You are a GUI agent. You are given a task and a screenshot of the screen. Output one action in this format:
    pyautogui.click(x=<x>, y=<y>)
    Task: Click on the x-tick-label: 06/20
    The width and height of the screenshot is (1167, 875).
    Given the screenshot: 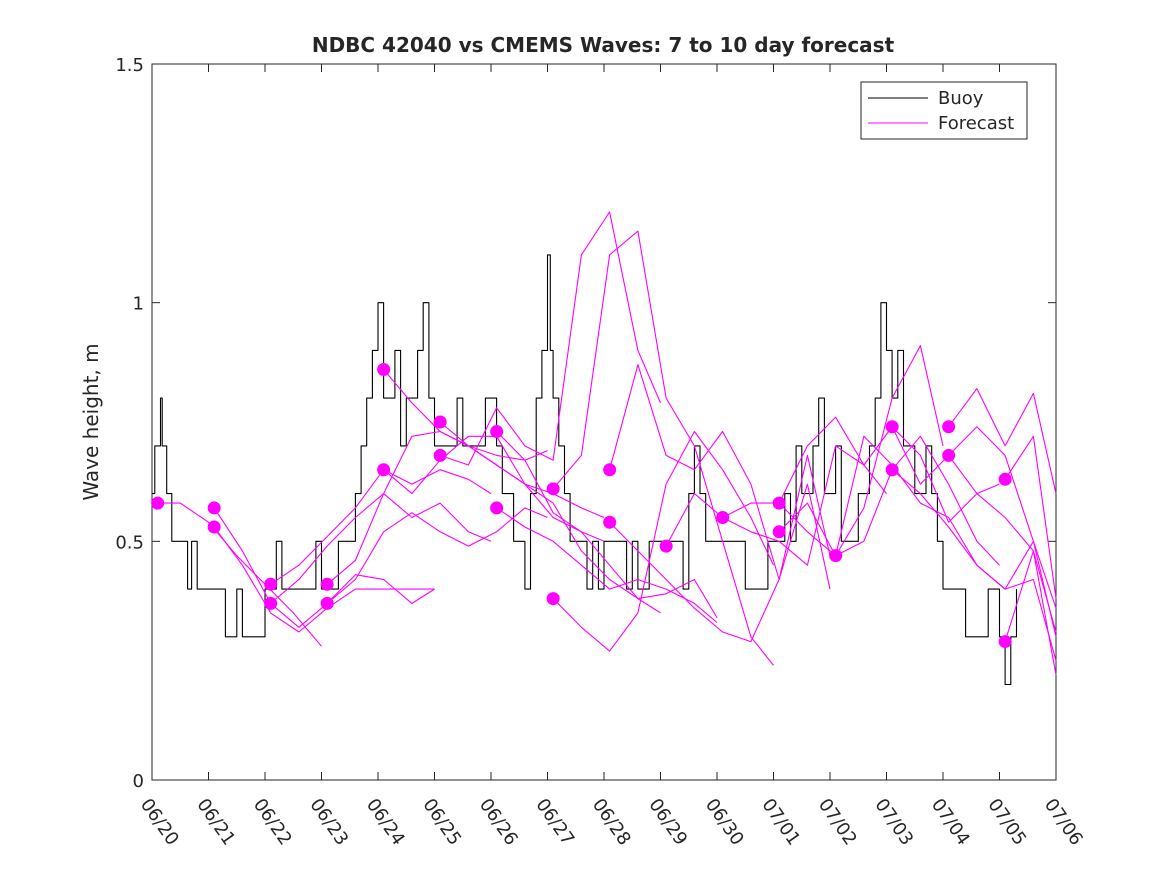 What is the action you would take?
    pyautogui.click(x=159, y=822)
    